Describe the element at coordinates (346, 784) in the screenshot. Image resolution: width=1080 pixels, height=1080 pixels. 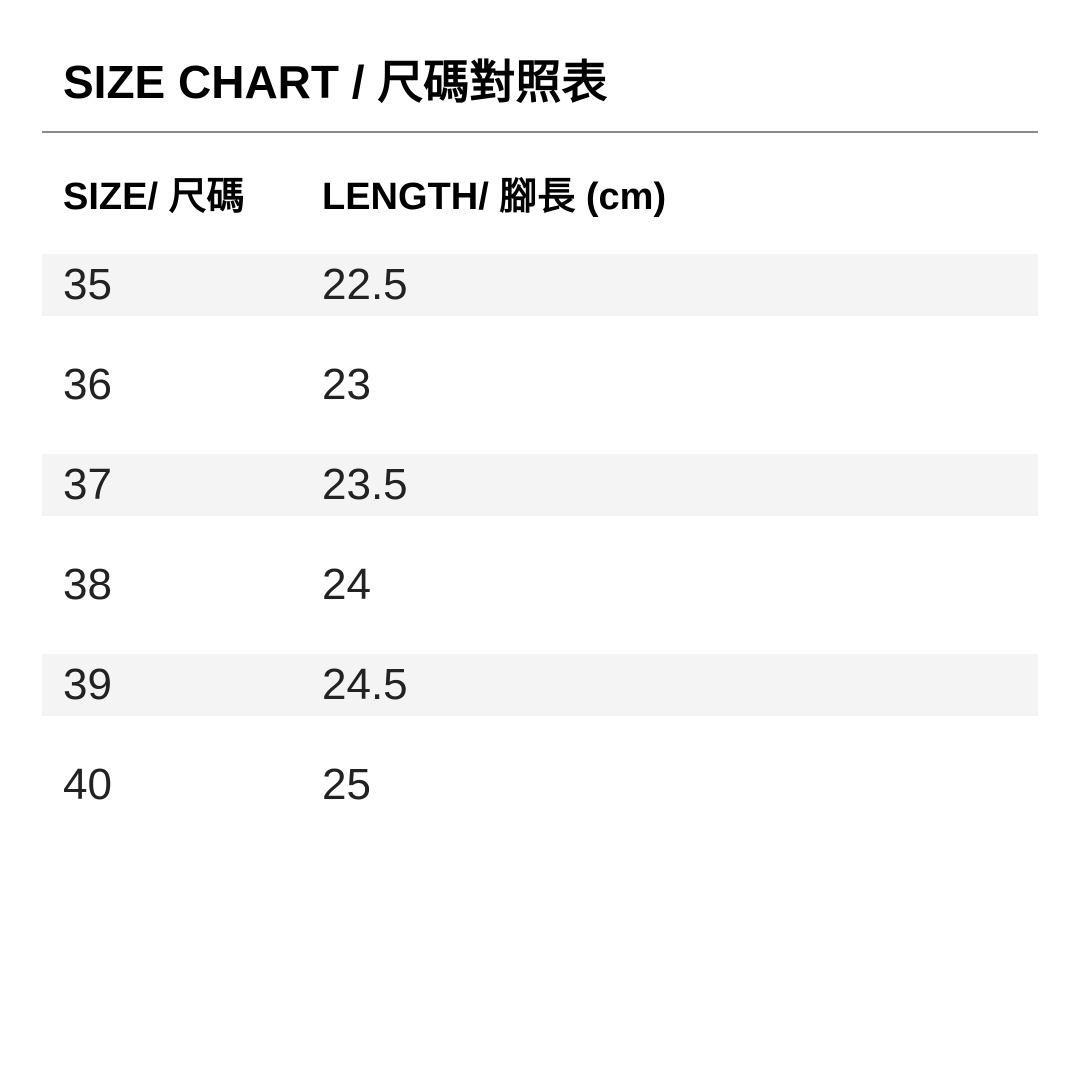
I see `length-cell: 25` at that location.